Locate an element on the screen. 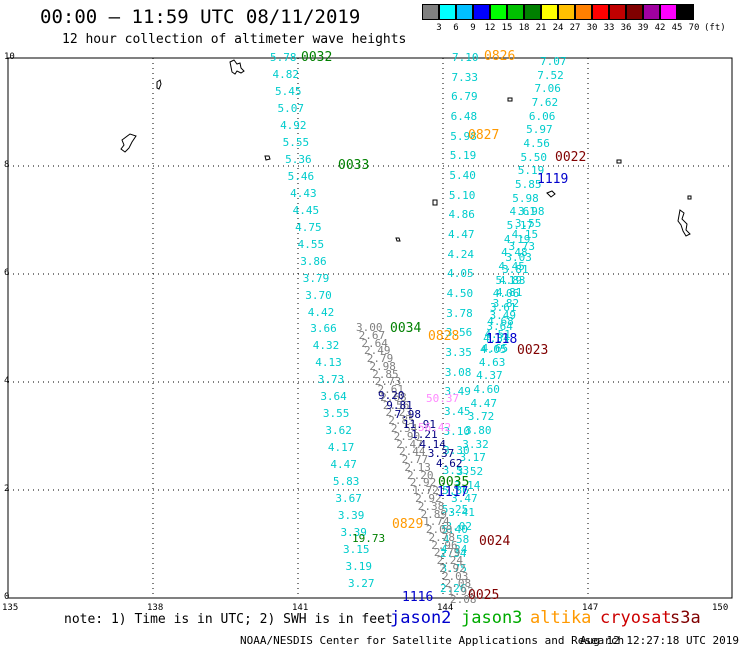 The height and width of the screenshot is (650, 740). wave-height-value: 3.79 is located at coordinates (316, 278).